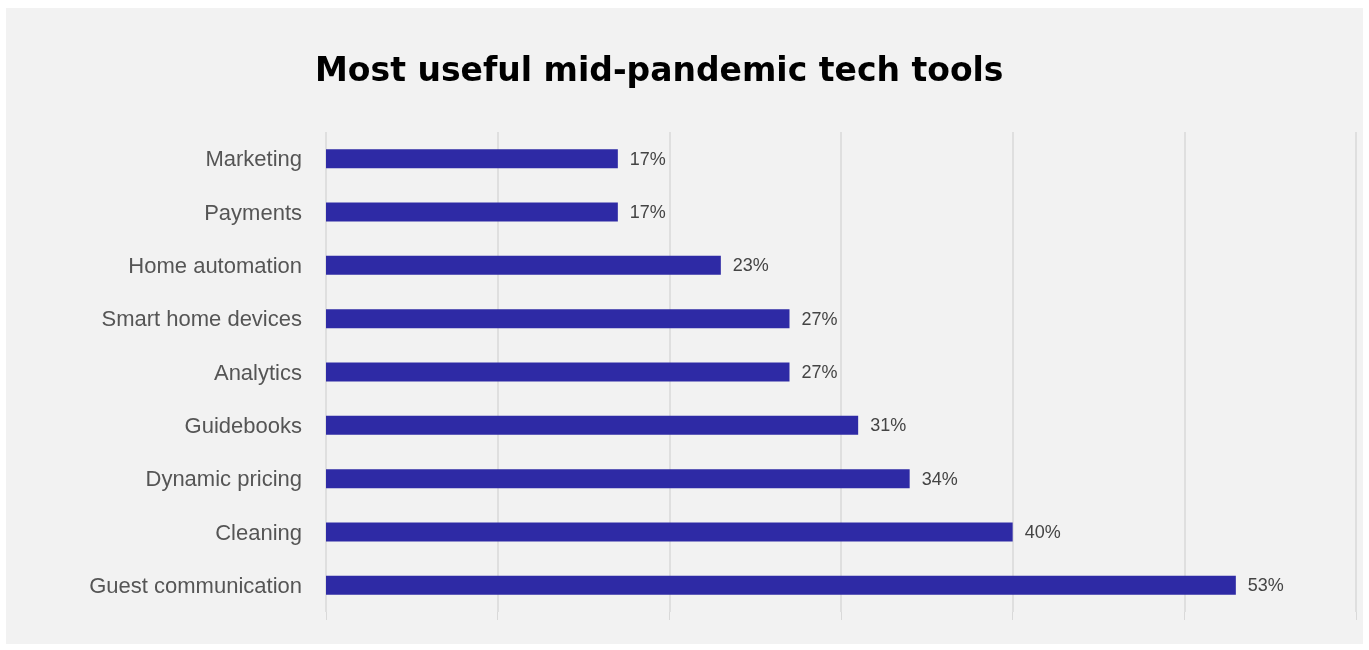 The height and width of the screenshot is (650, 1369). Describe the element at coordinates (253, 159) in the screenshot. I see `y-tick-label: Marketing` at that location.